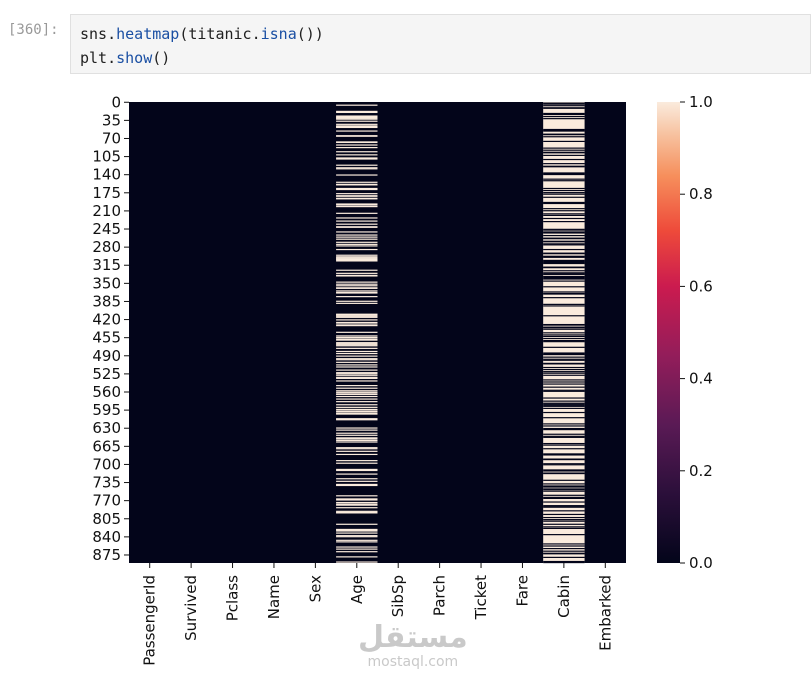 Image resolution: width=811 pixels, height=696 pixels. I want to click on code-function: show, so click(134, 58).